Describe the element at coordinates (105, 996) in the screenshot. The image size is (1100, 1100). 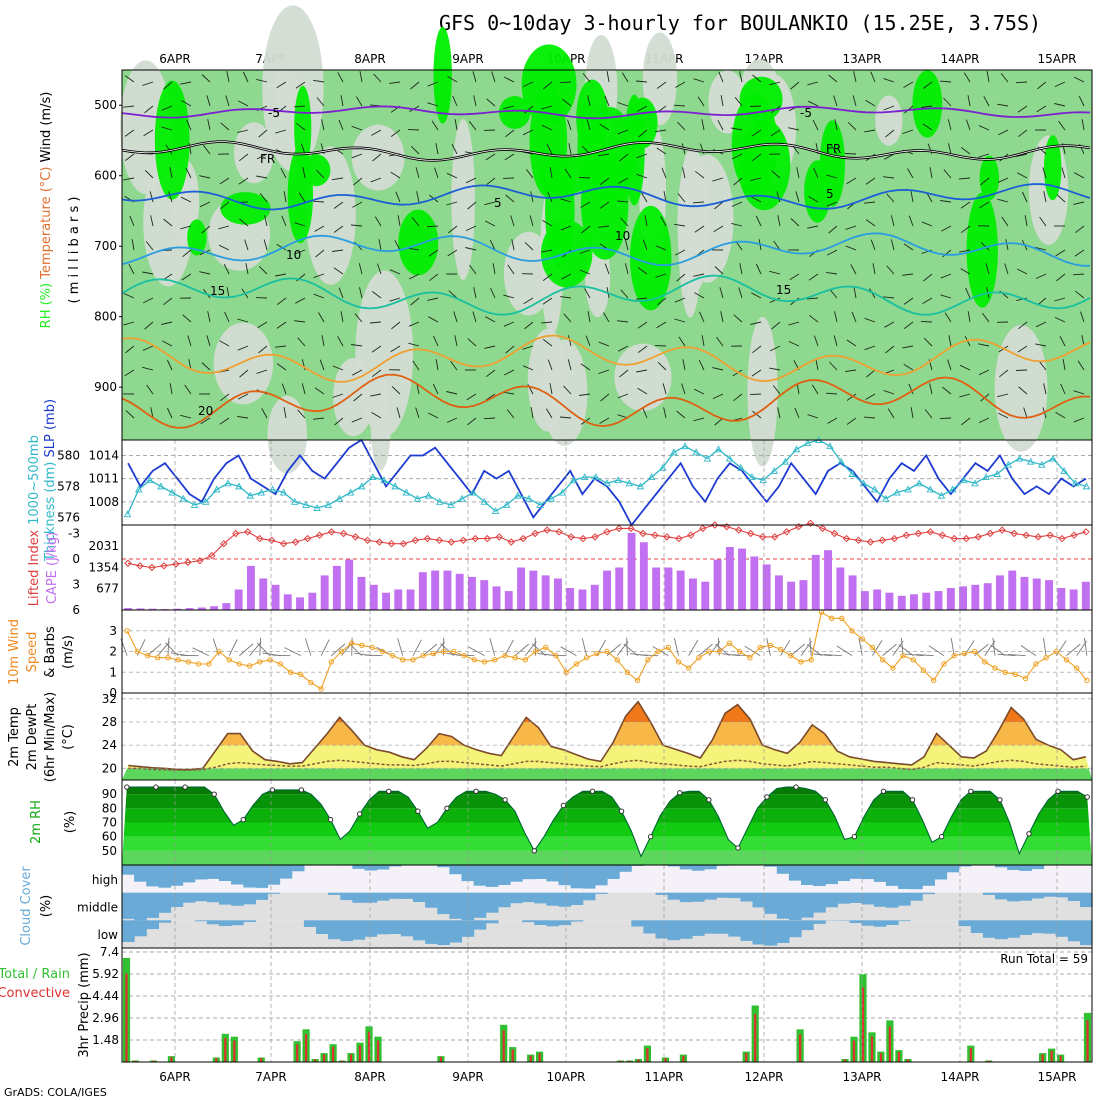
I see `precip-tick-label: 4.44` at that location.